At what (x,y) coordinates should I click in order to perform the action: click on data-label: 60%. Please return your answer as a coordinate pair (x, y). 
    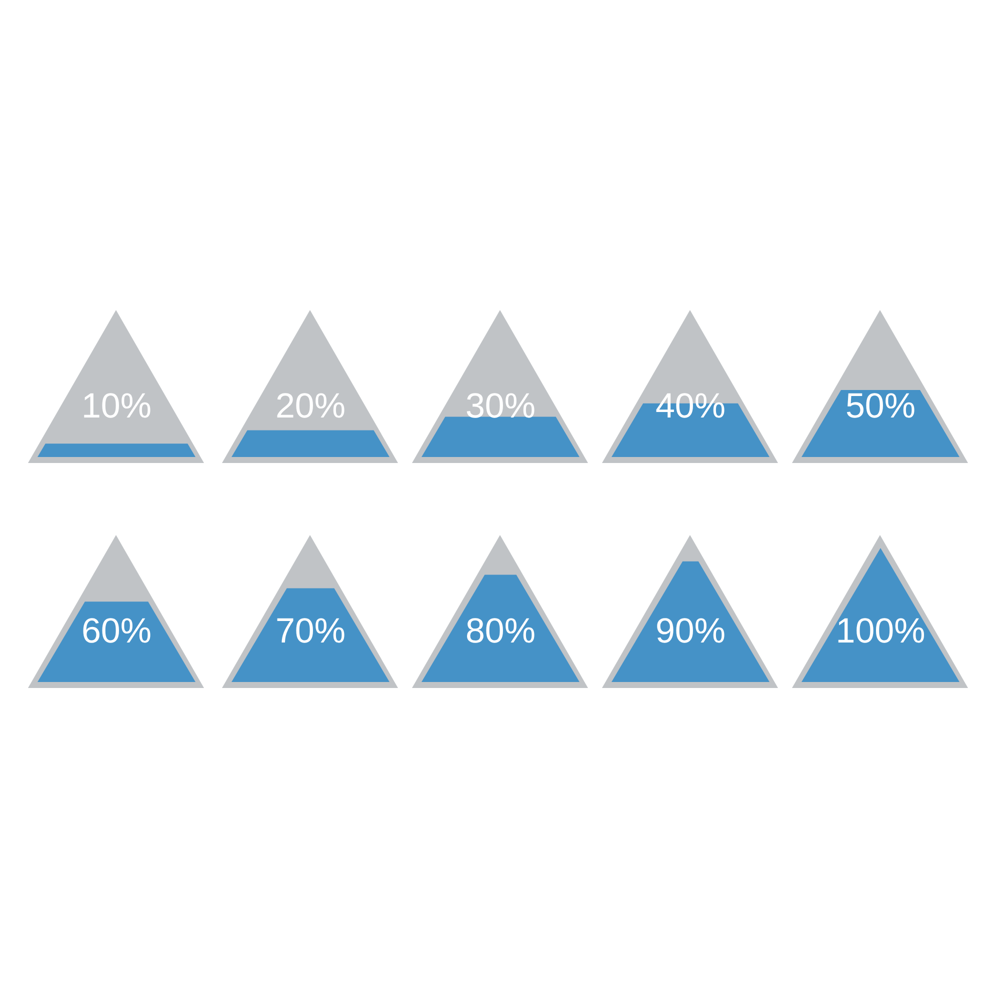
    Looking at the image, I should click on (116, 631).